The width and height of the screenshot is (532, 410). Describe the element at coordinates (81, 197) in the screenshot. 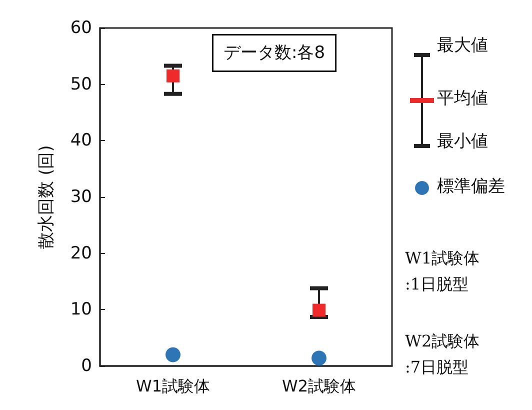

I see `y-tick-label: 30` at that location.